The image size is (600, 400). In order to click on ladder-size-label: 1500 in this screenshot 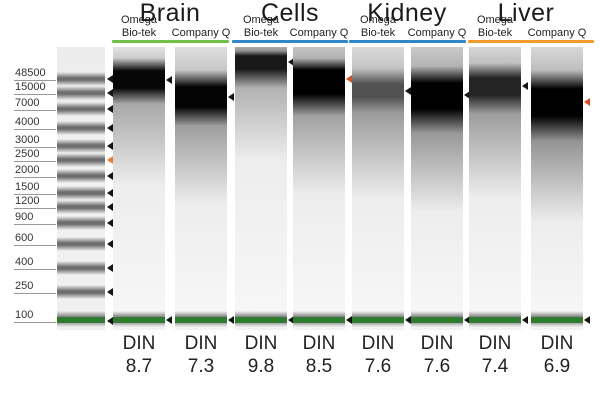, I will do `click(35, 188)`.